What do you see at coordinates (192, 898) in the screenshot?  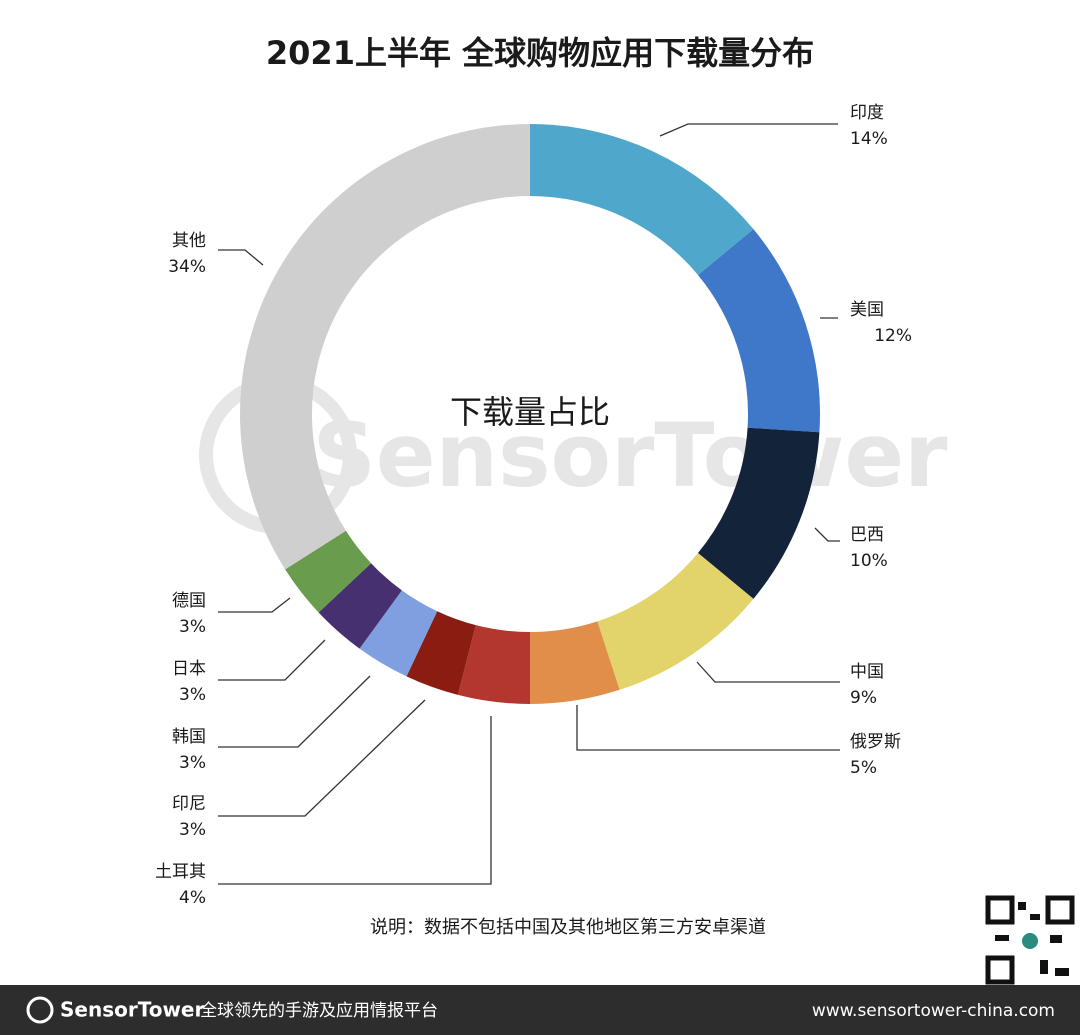 I see `slice-value-label: 4%` at bounding box center [192, 898].